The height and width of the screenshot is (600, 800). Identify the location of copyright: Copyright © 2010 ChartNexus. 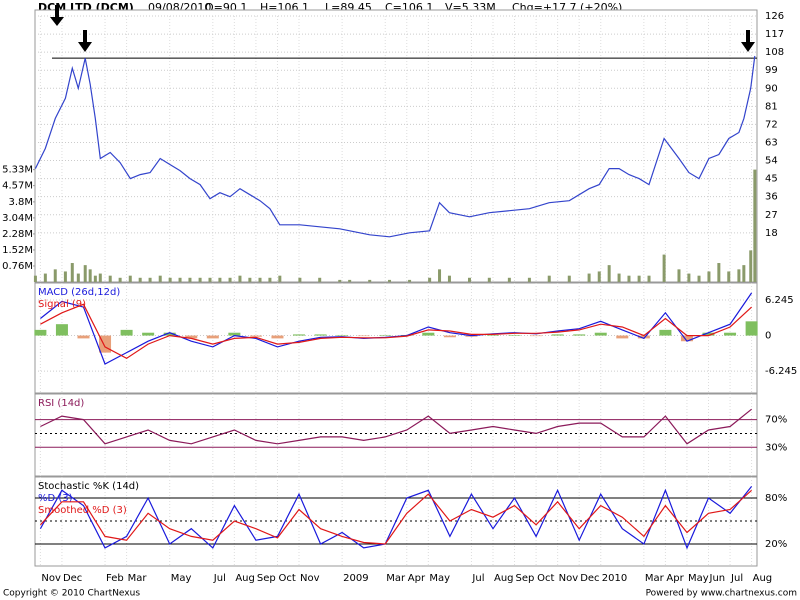
(71, 594).